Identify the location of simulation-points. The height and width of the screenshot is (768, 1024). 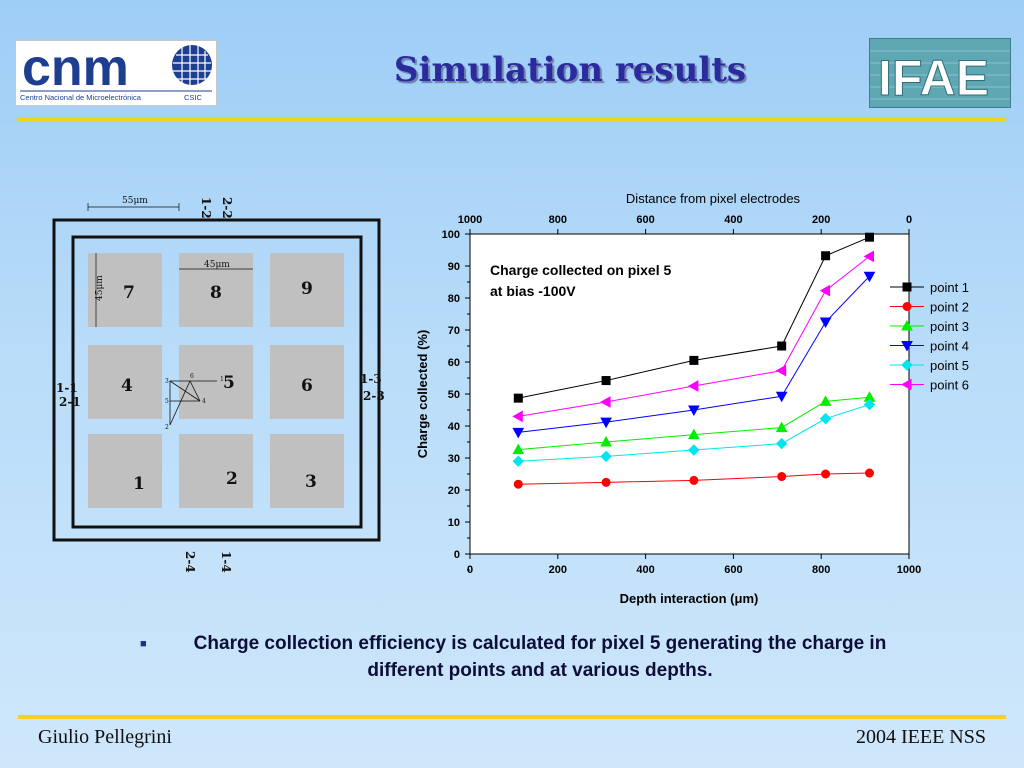
(193, 403).